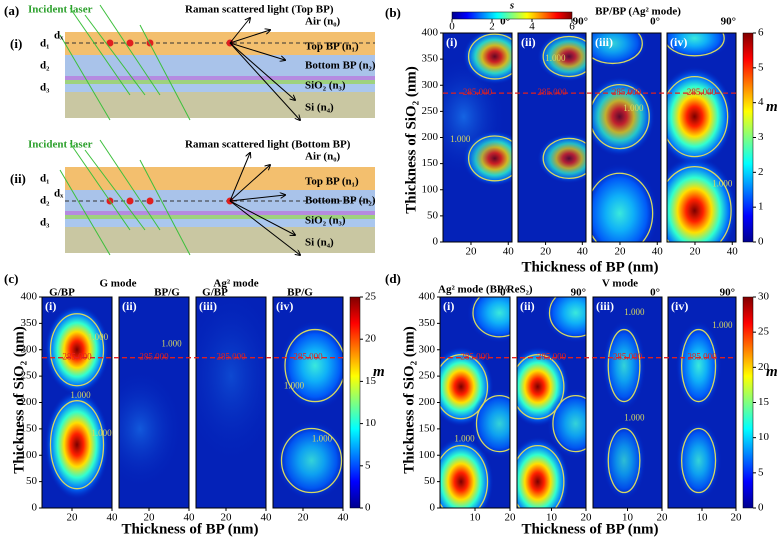 The height and width of the screenshot is (551, 777). Describe the element at coordinates (268, 145) in the screenshot. I see `raman-label: Raman scattered light (Bottom BP)` at that location.